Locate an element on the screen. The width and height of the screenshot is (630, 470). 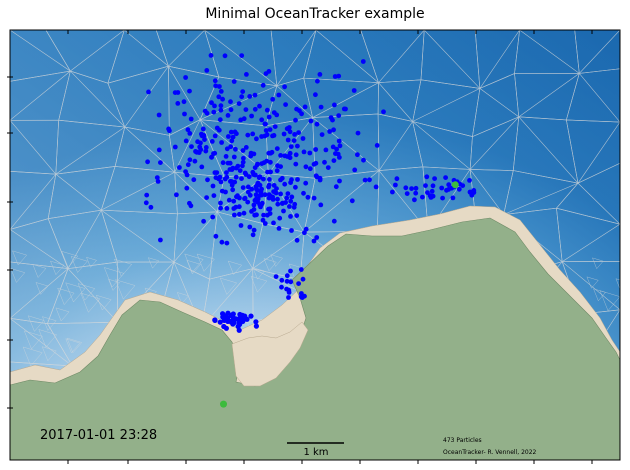
release-point is located at coordinates (223, 404).